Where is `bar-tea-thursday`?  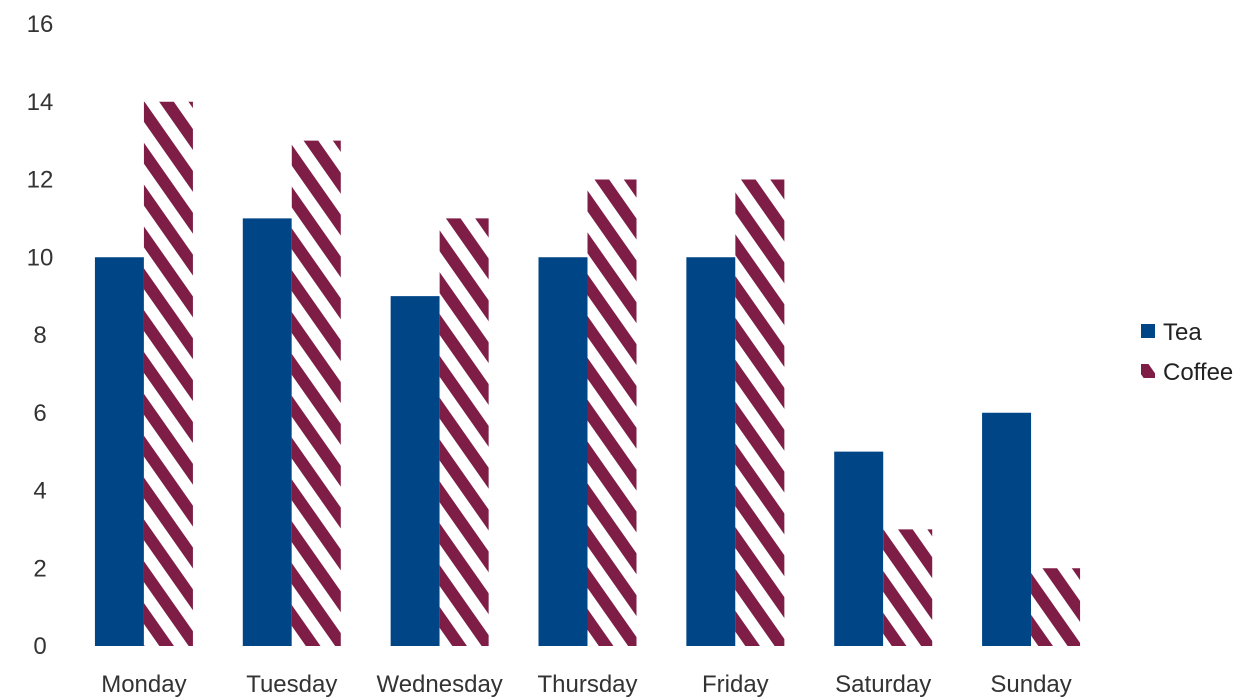
bar-tea-thursday is located at coordinates (563, 451).